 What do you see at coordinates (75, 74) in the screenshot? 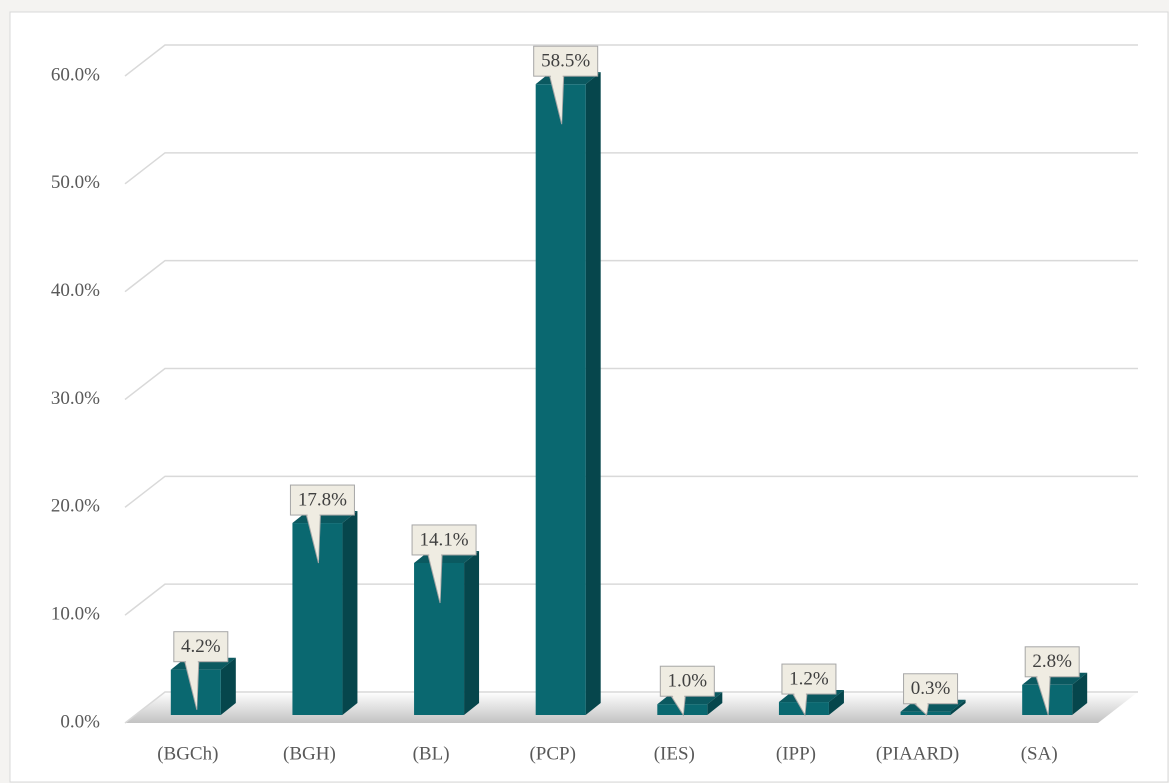
I see `y-tick-label: 60.0%` at bounding box center [75, 74].